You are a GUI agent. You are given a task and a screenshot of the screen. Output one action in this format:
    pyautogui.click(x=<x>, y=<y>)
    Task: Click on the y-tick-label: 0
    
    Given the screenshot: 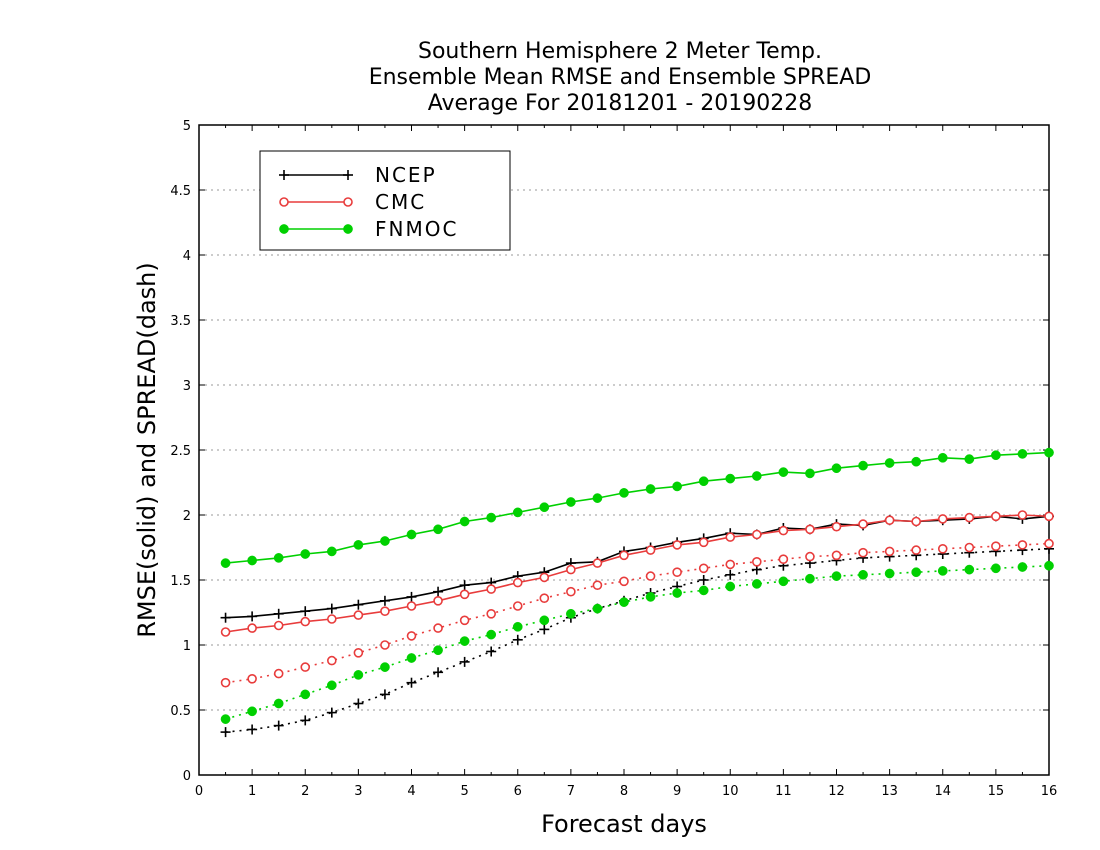 What is the action you would take?
    pyautogui.click(x=187, y=776)
    